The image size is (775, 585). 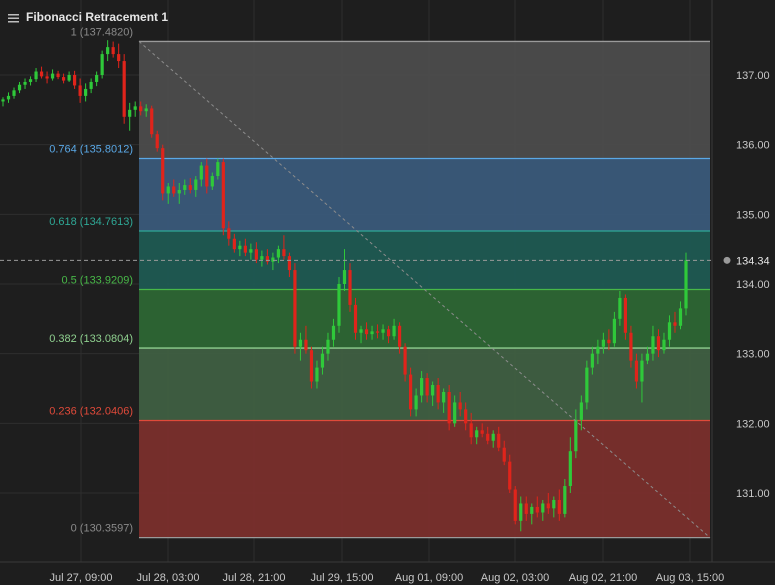 What do you see at coordinates (424, 100) in the screenshot?
I see `fib-zone-0.764` at bounding box center [424, 100].